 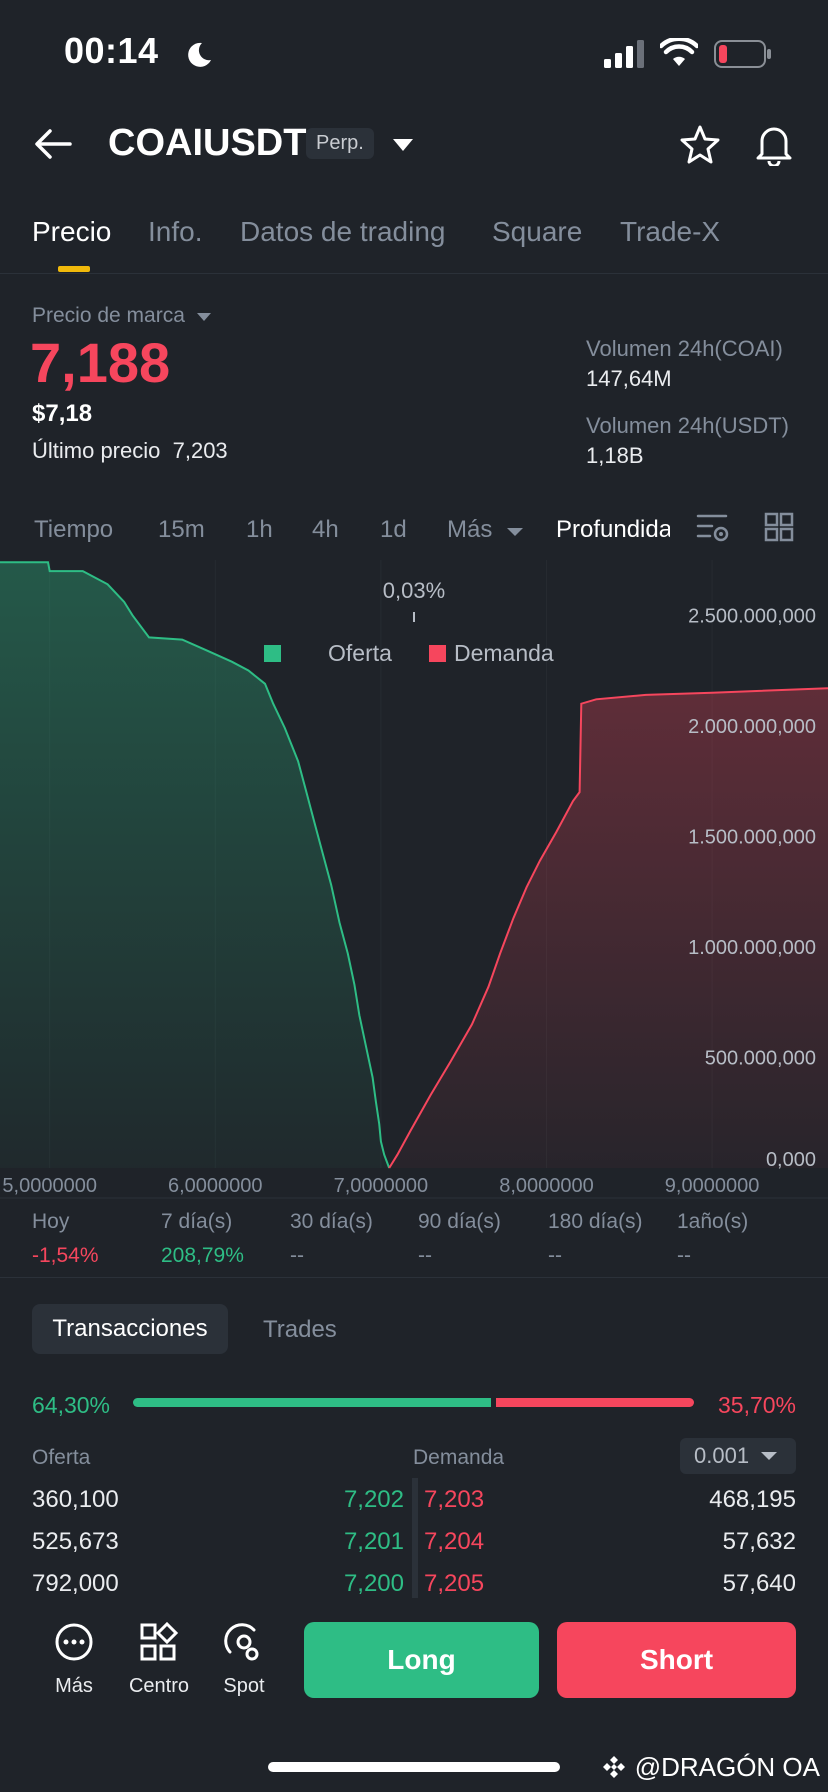 I want to click on legend-bid-swatch, so click(x=272, y=653).